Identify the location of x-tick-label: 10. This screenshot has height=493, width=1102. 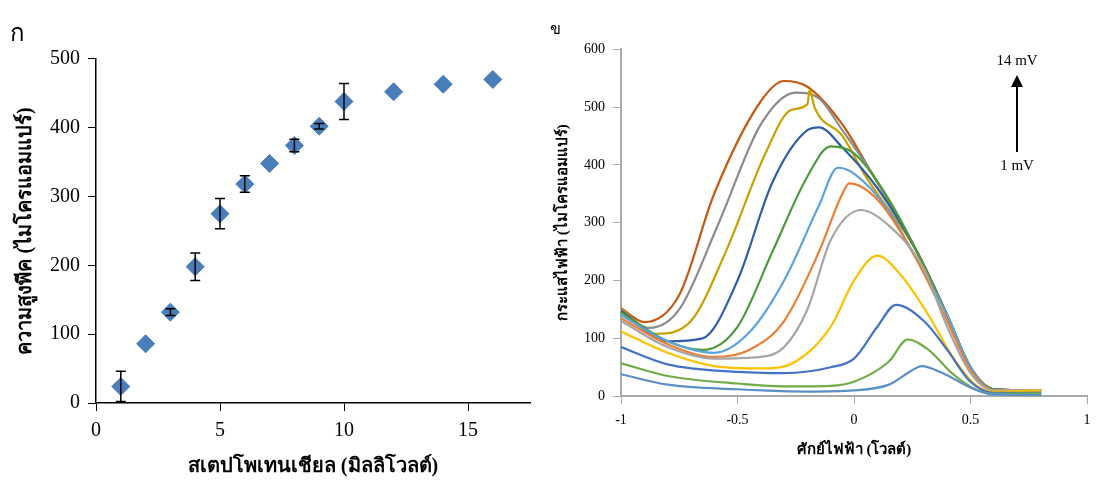
(344, 429).